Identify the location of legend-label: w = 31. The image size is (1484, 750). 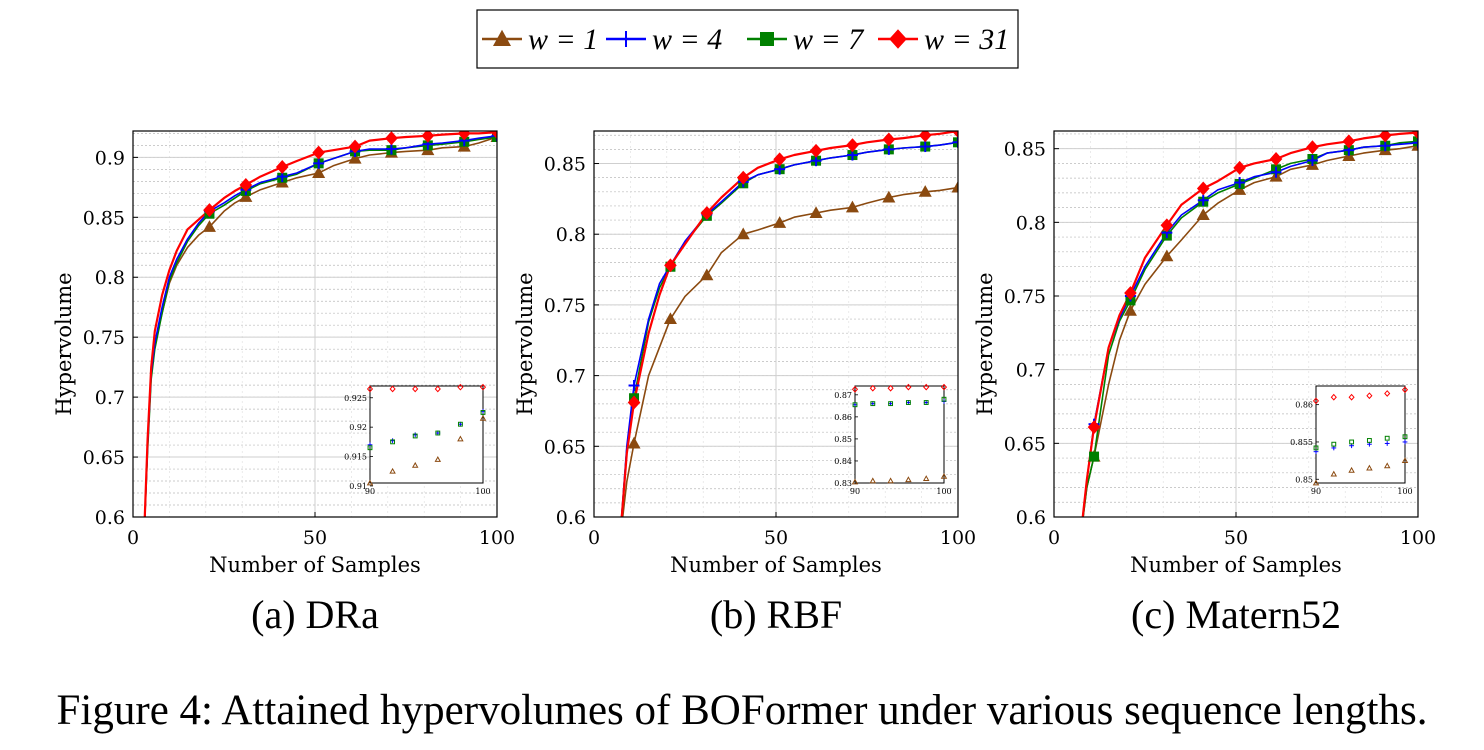
(966, 39).